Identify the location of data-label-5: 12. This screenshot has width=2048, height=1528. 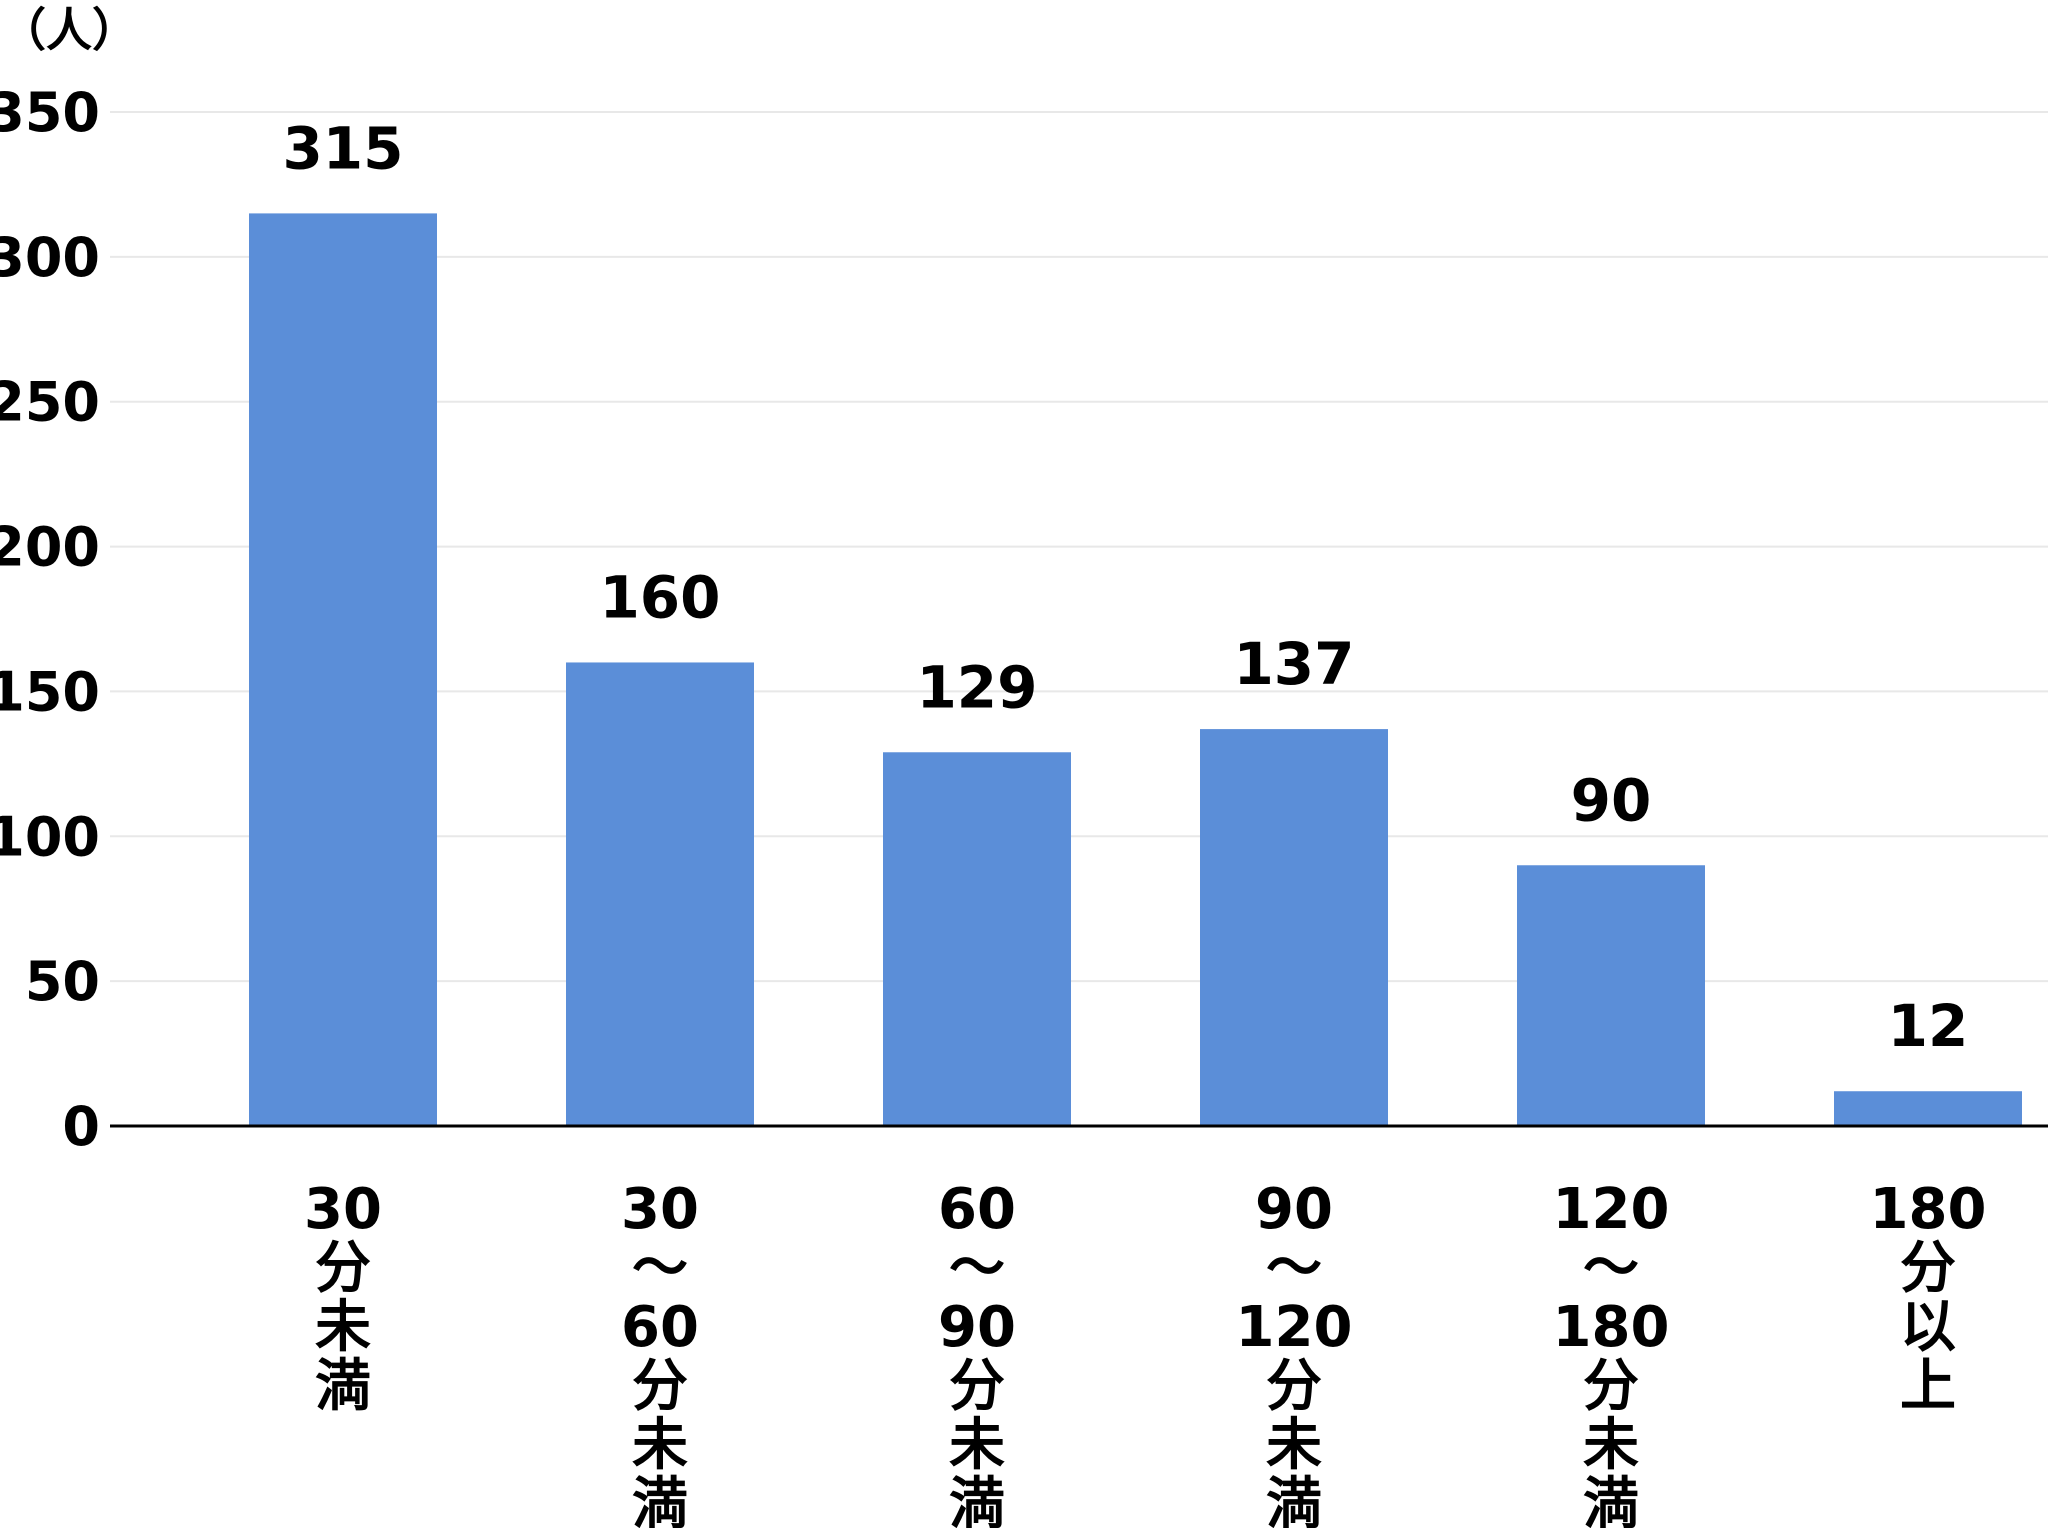
(1928, 1026).